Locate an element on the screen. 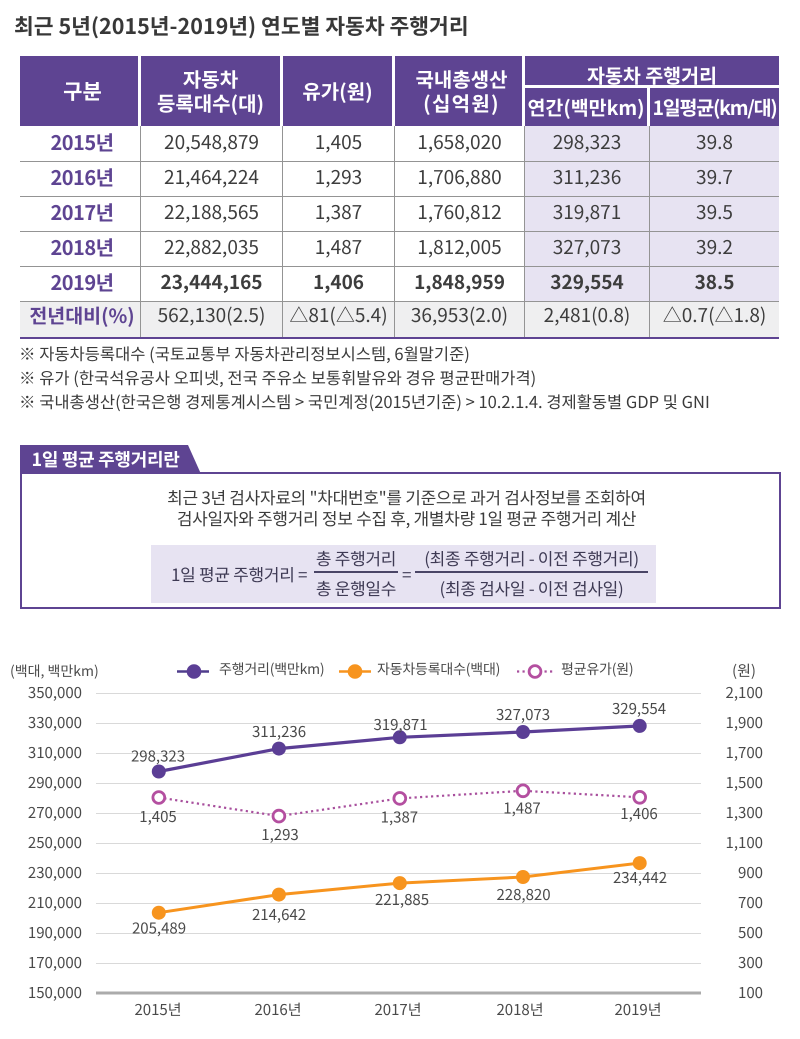  svg-text: 329,554 is located at coordinates (639, 708).